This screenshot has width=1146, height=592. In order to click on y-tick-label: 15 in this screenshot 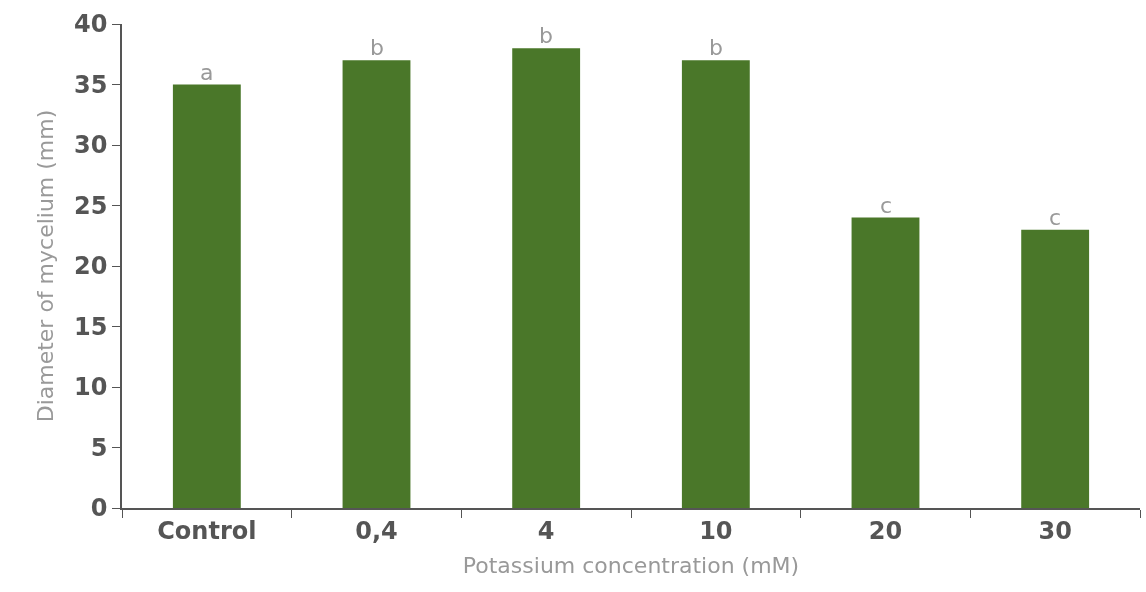, I will do `click(91, 326)`.